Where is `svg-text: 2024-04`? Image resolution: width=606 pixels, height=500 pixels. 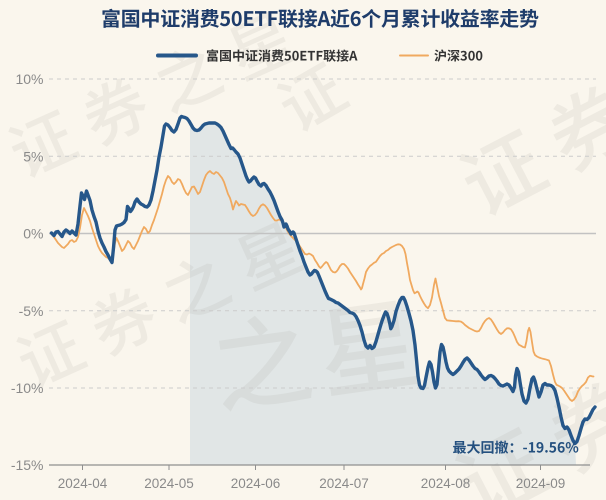 svg-text: 2024-04 is located at coordinates (83, 483).